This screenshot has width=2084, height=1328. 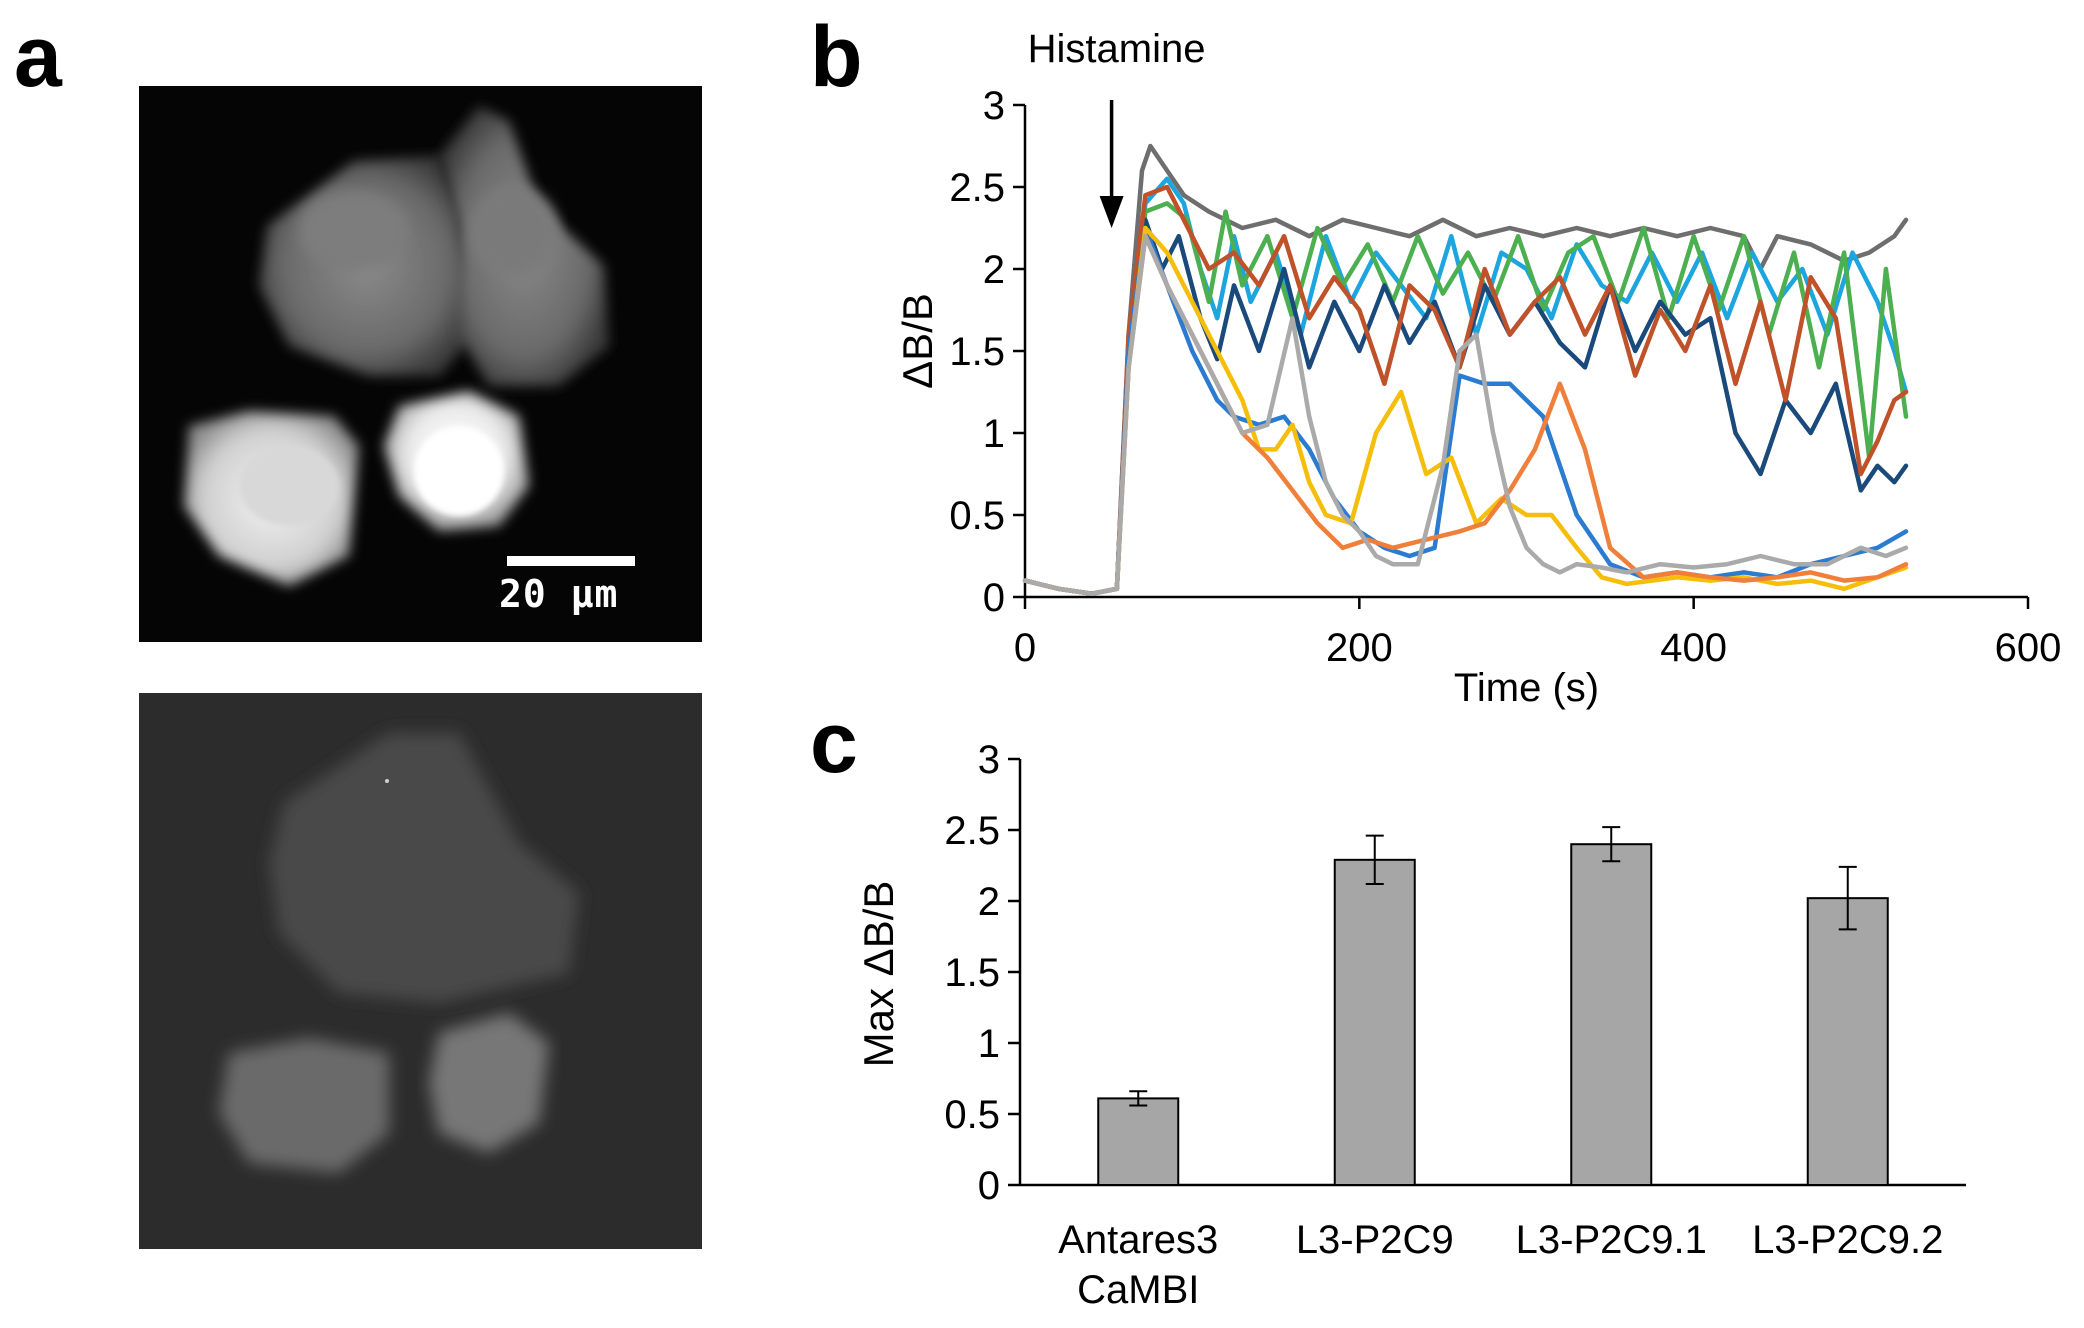 What do you see at coordinates (917, 341) in the screenshot?
I see `y-axis-title: ΔB/B` at bounding box center [917, 341].